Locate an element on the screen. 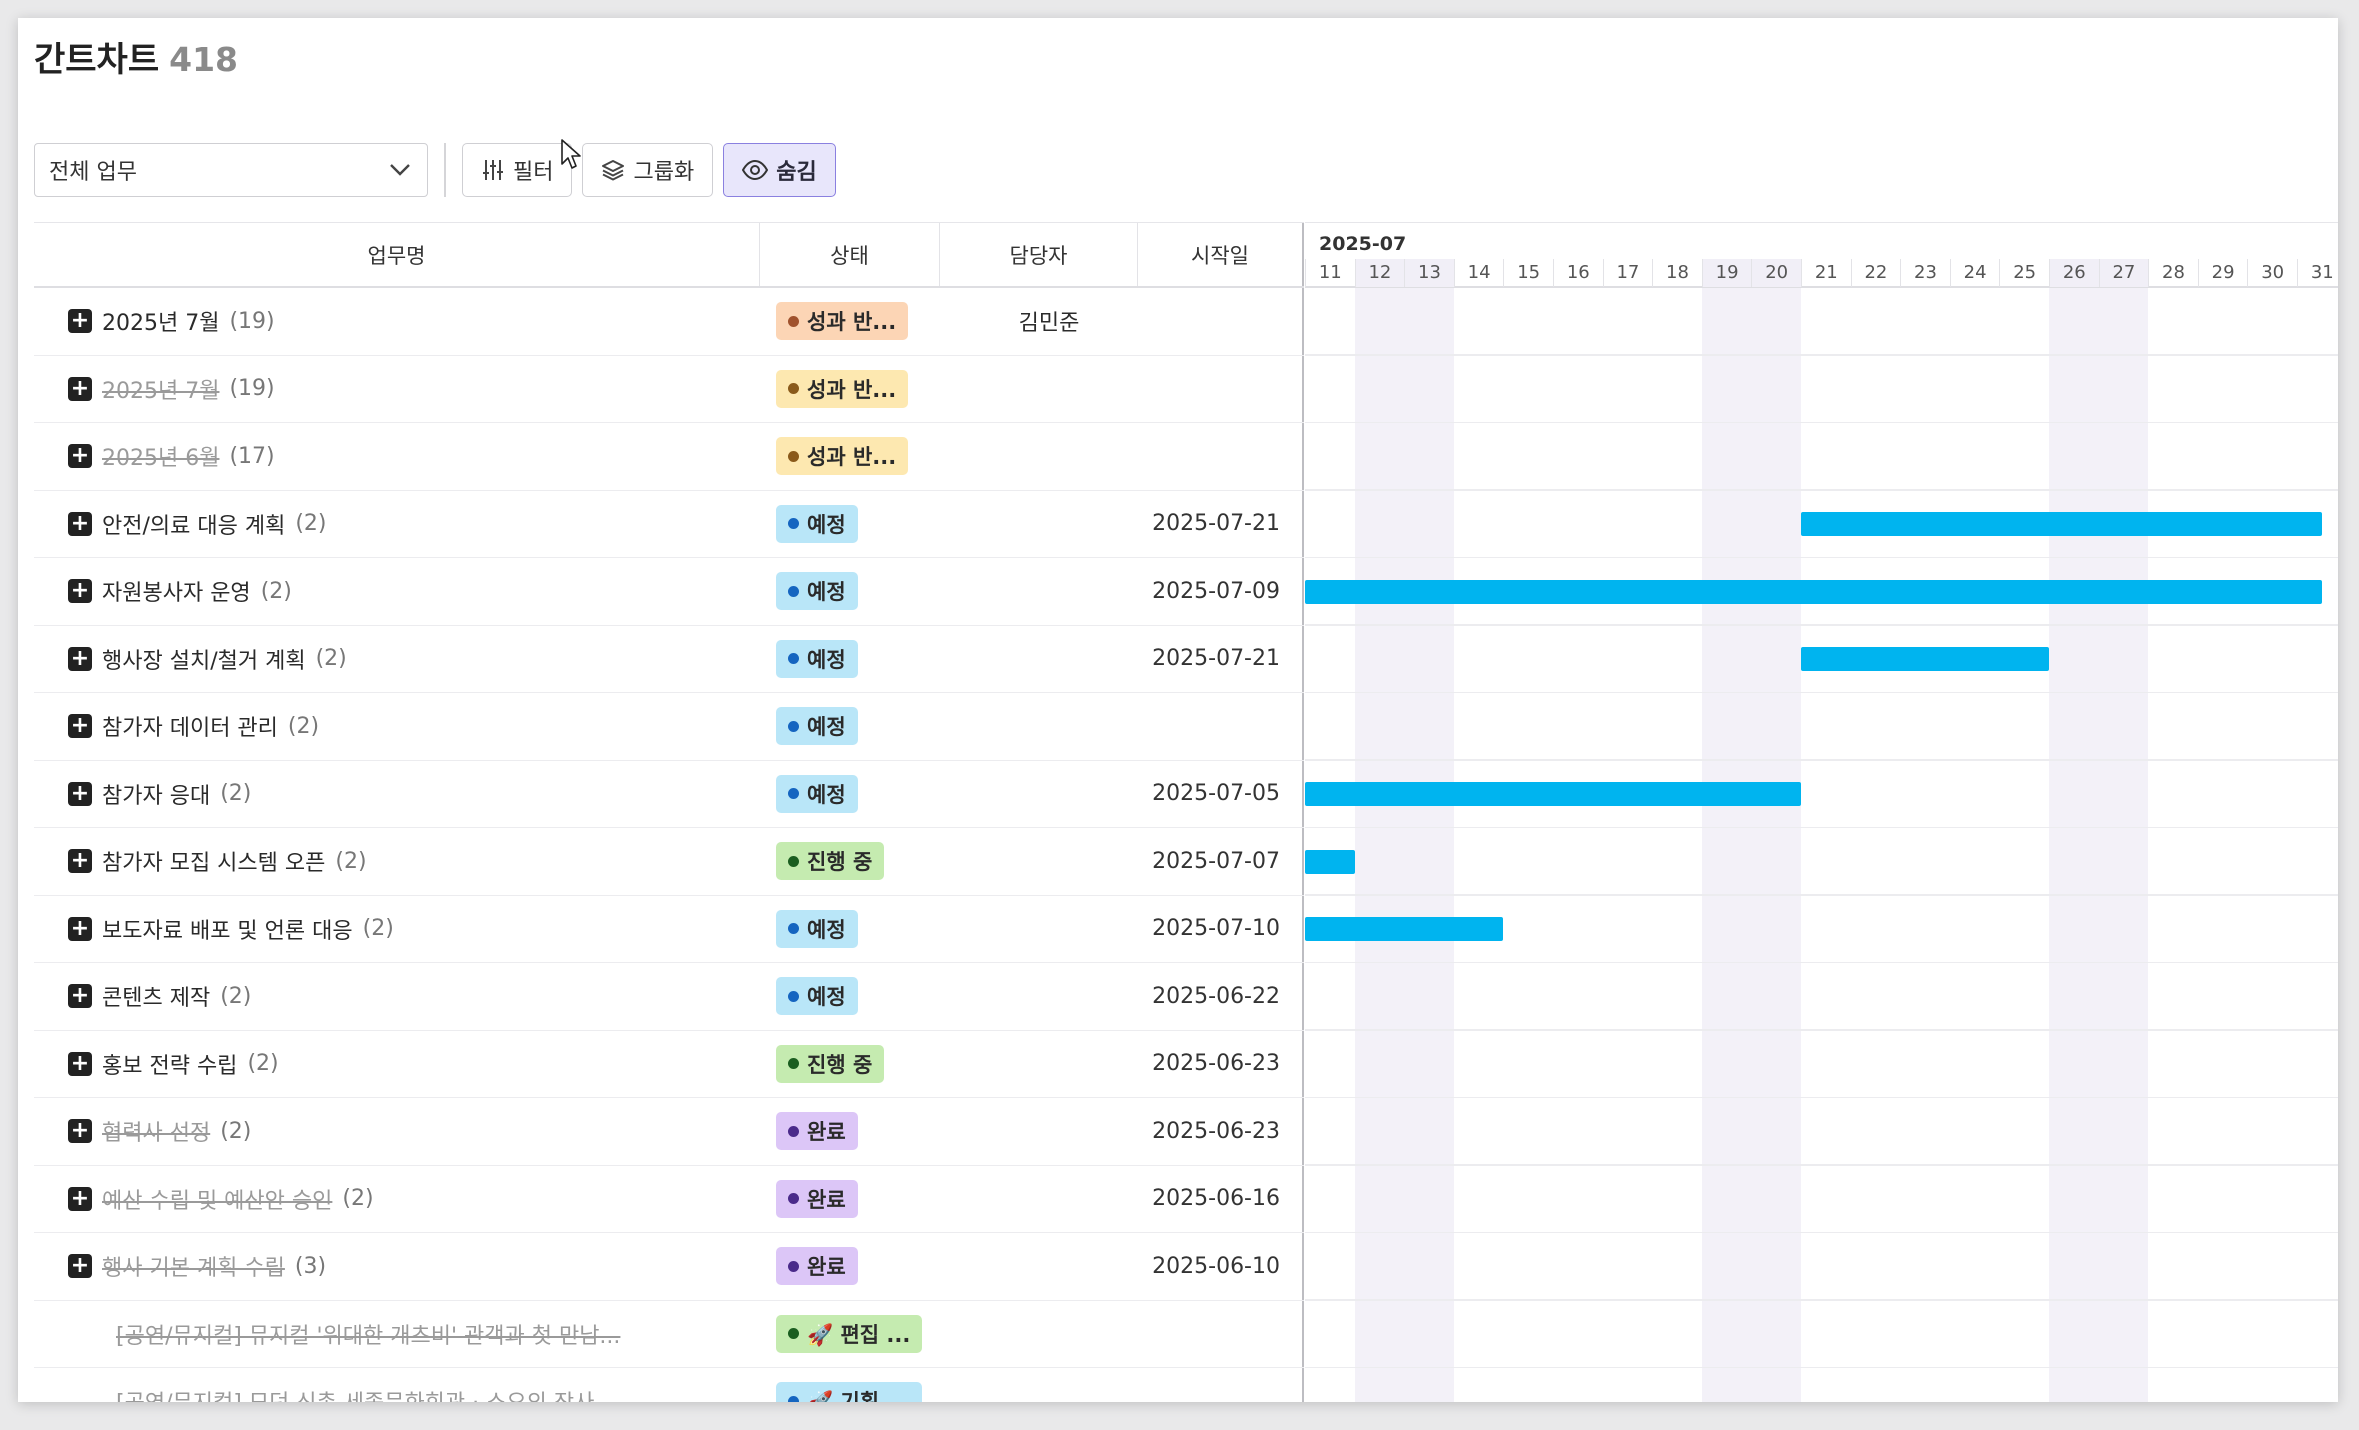 The image size is (2359, 1430). task-scope-select: 전체 업무 is located at coordinates (231, 170).